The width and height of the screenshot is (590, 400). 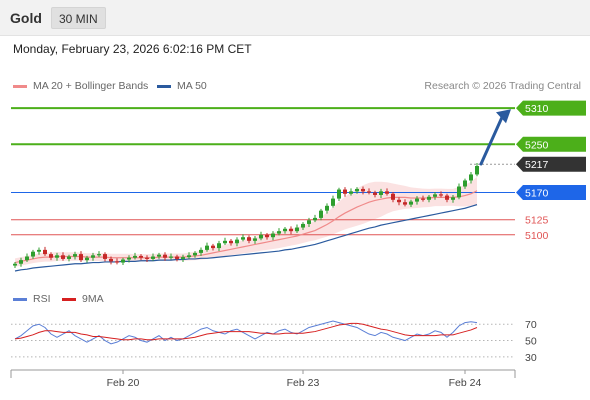 What do you see at coordinates (20, 86) in the screenshot?
I see `legend-swatch-ma20` at bounding box center [20, 86].